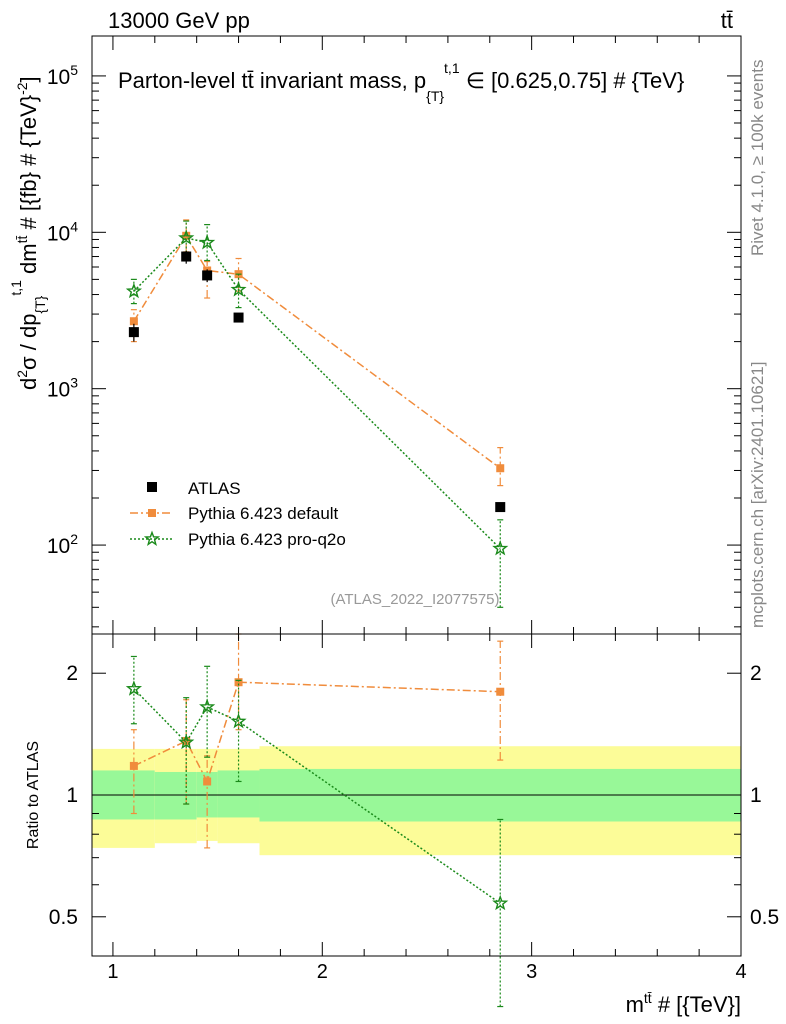 The width and height of the screenshot is (786, 1024). What do you see at coordinates (112, 972) in the screenshot?
I see `x-tick-label: 1` at bounding box center [112, 972].